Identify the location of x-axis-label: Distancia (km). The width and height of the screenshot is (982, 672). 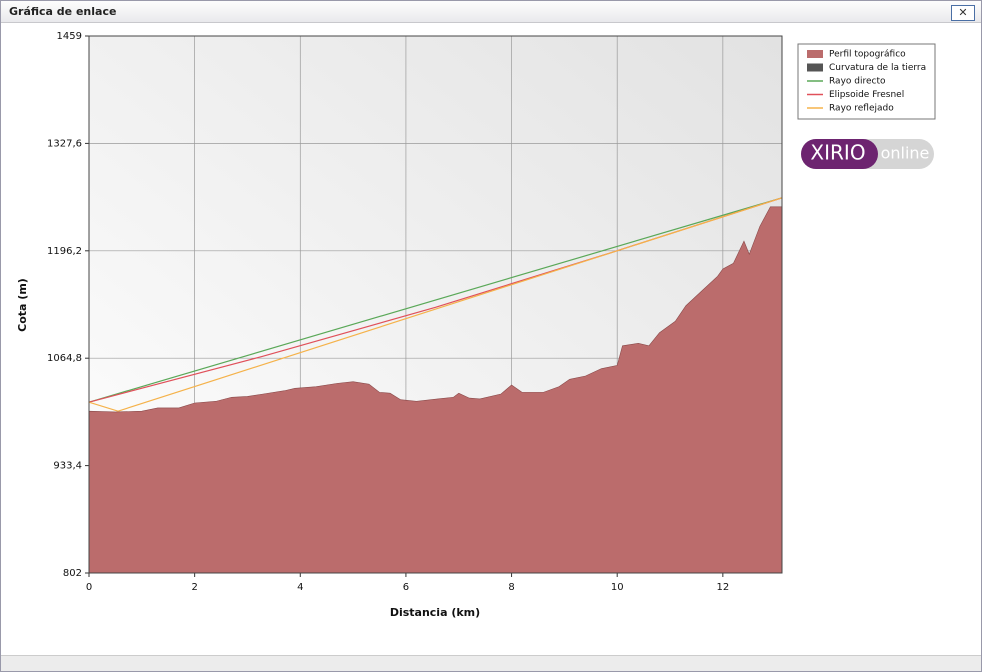
(435, 612).